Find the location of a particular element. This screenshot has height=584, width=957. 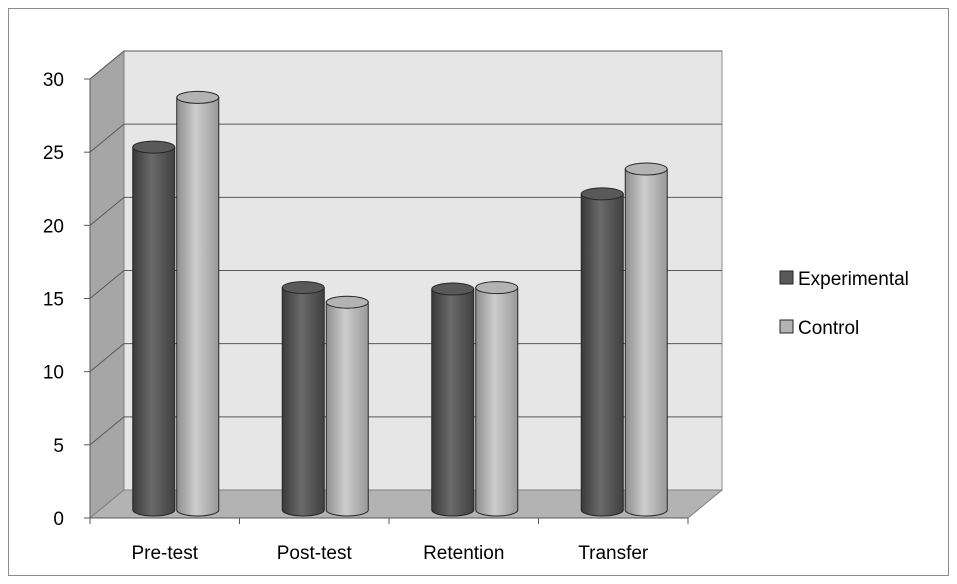

y-tick-label: 20 is located at coordinates (53, 226).